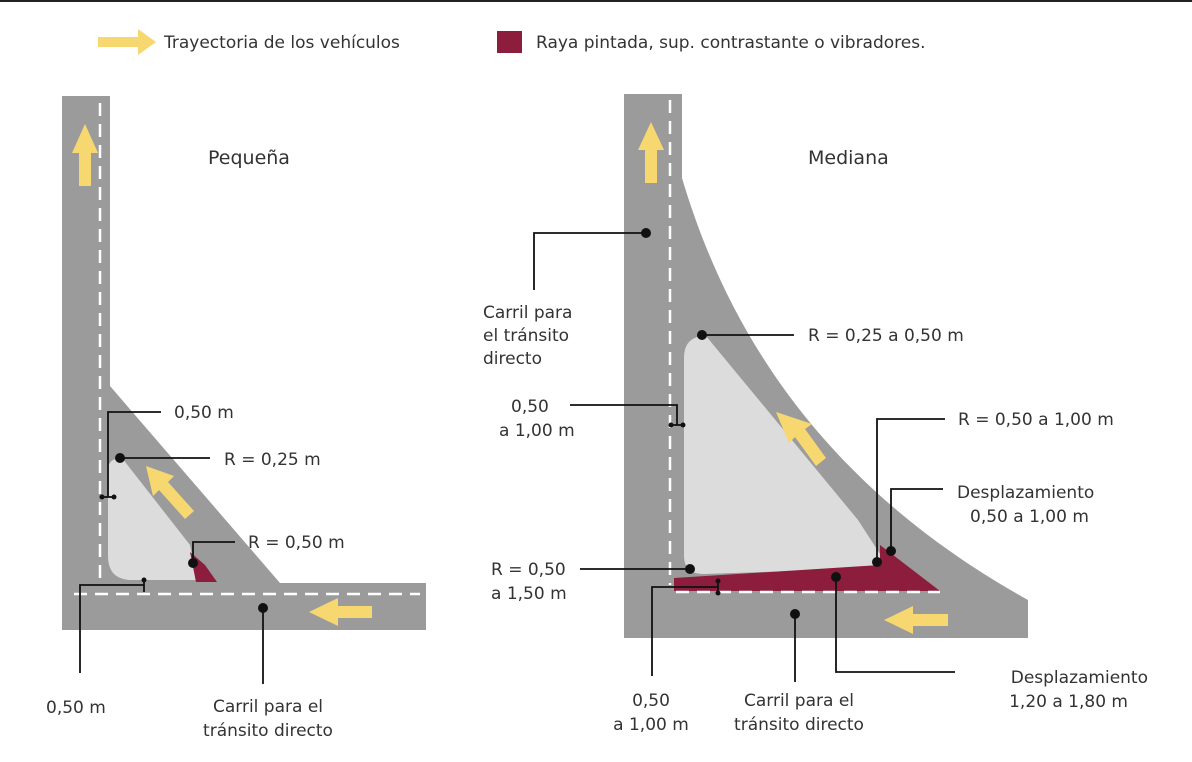 This screenshot has height=762, width=1192. What do you see at coordinates (85, 155) in the screenshot?
I see `small-arrow-up` at bounding box center [85, 155].